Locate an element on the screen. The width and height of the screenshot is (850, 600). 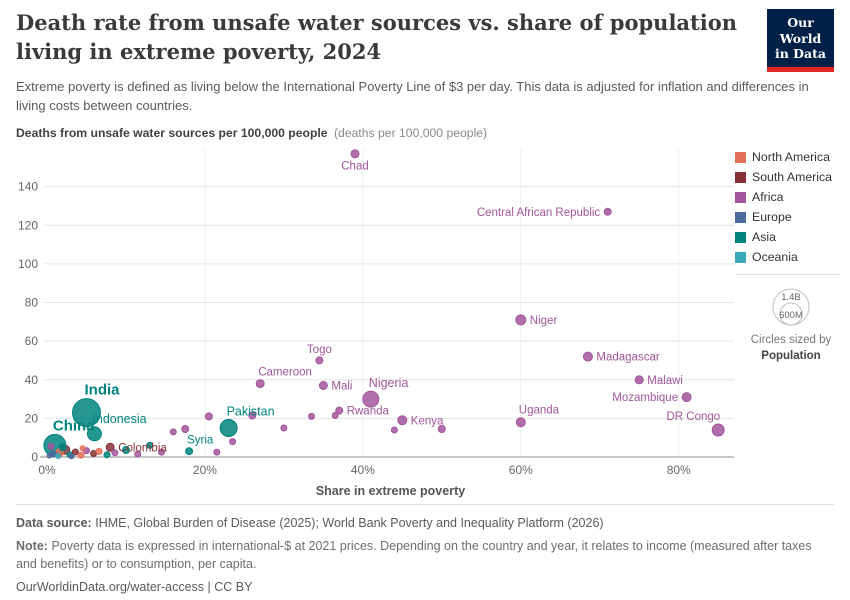
point-niger is located at coordinates (521, 320).